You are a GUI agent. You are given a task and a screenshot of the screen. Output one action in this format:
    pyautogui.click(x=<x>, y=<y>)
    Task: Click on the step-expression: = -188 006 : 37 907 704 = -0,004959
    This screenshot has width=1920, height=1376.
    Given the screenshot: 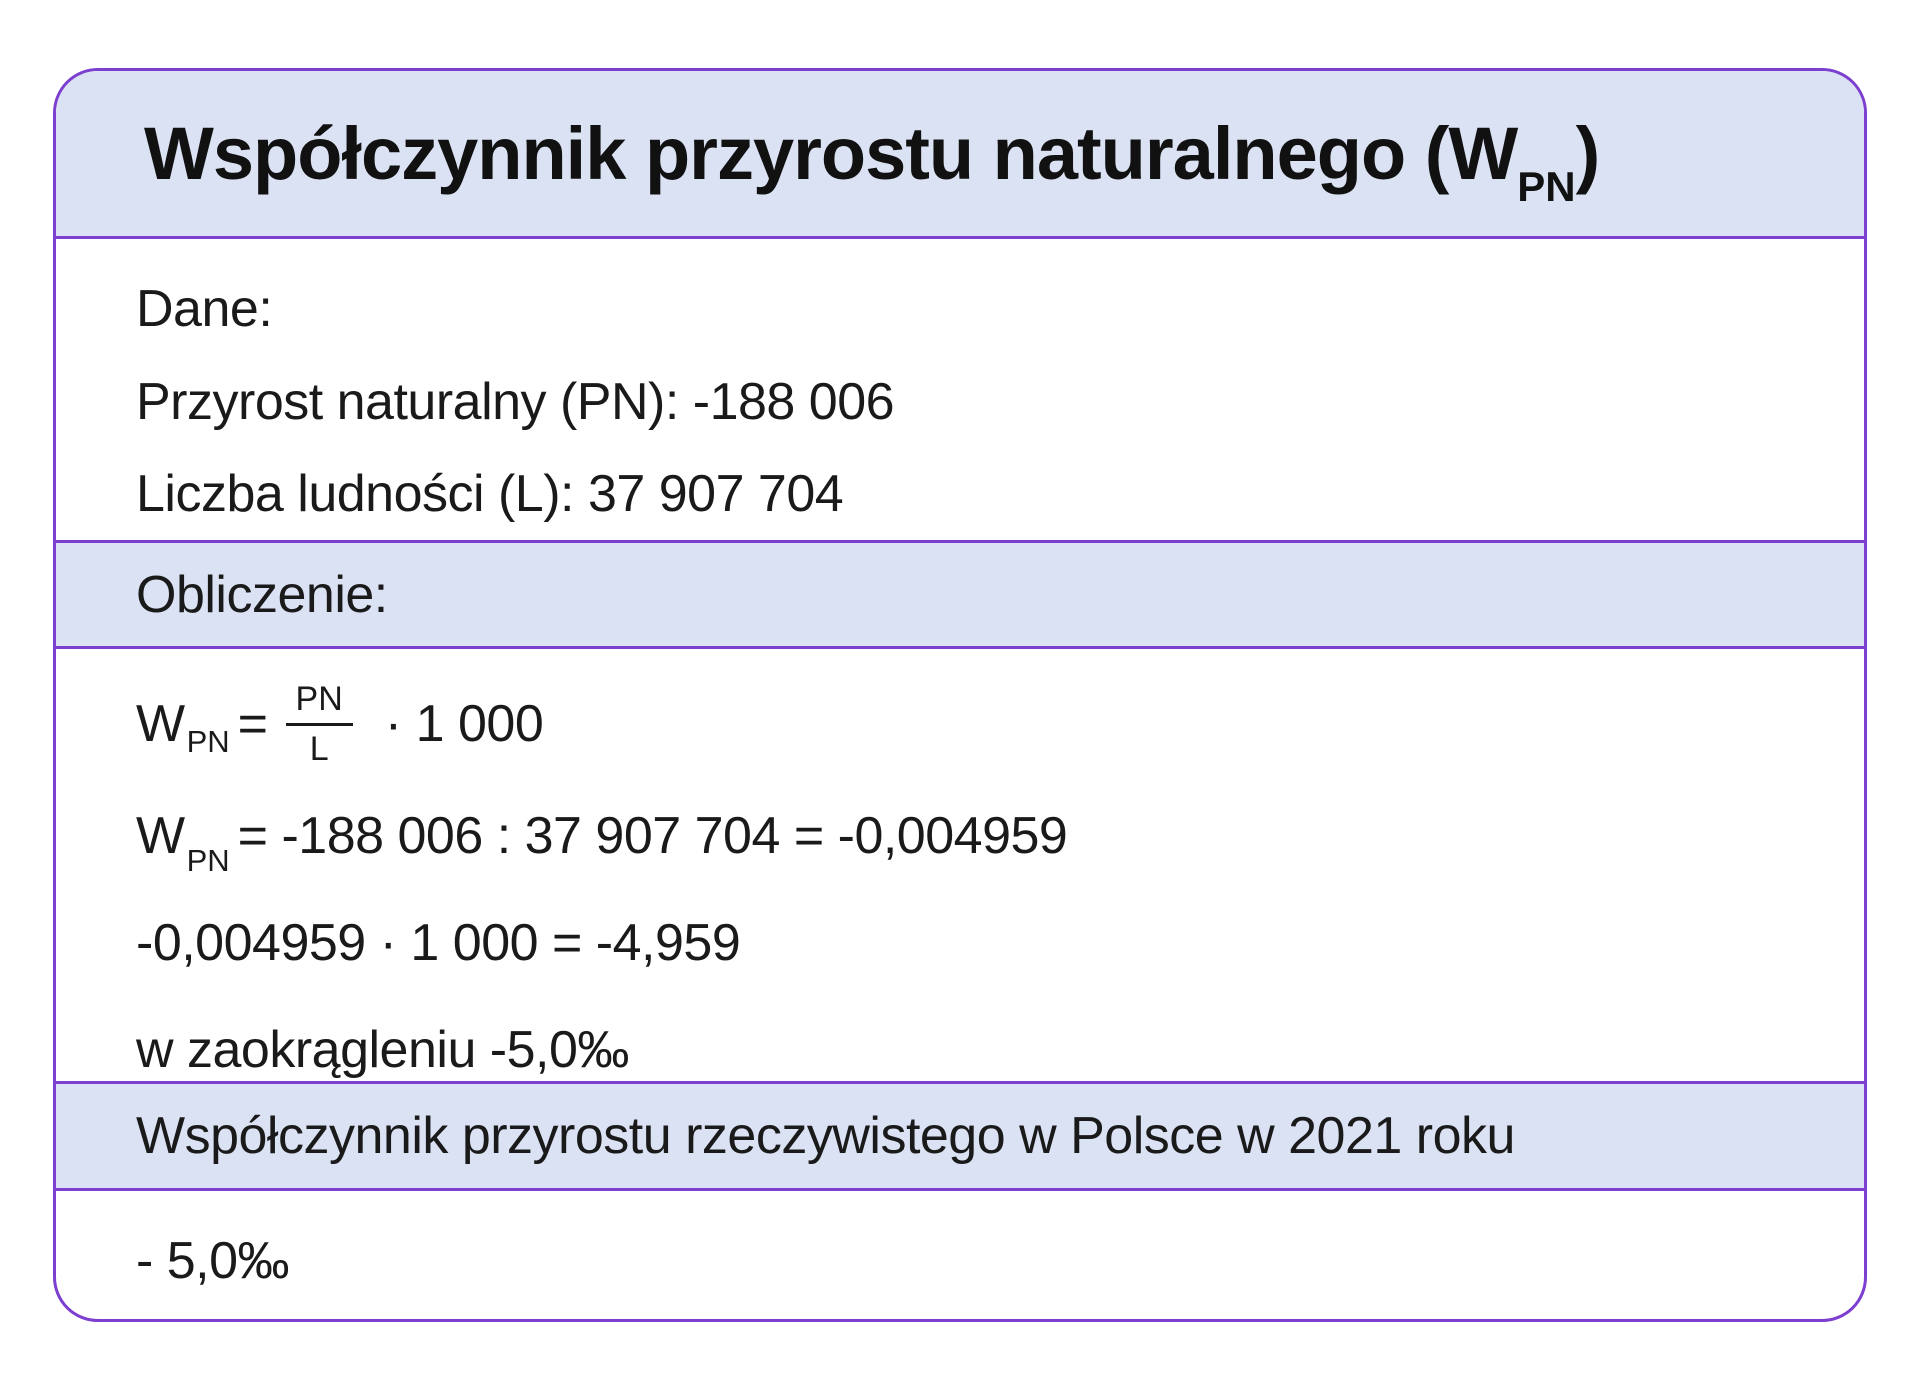 What is the action you would take?
    pyautogui.click(x=652, y=836)
    